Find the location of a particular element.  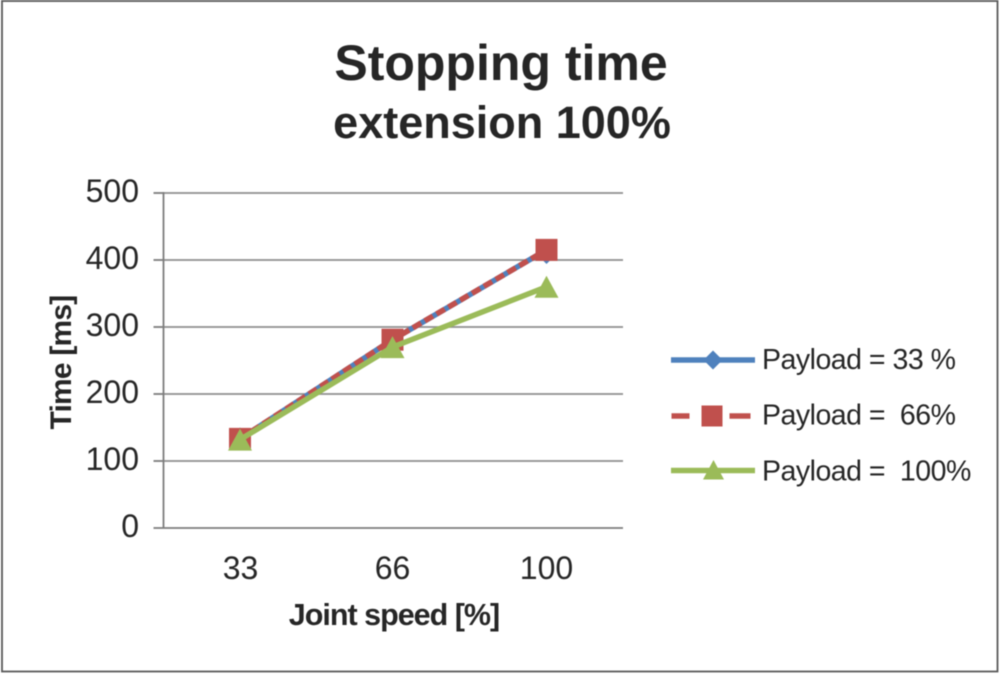

svg-text: 500 is located at coordinates (112, 191).